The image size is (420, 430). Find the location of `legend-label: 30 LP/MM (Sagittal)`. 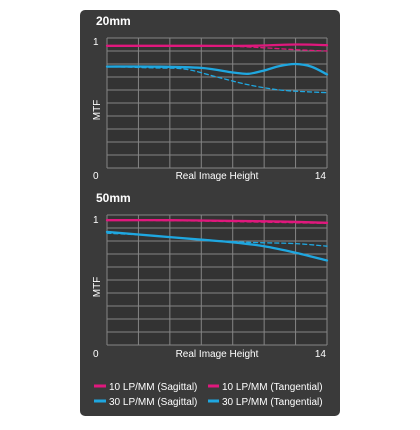

legend-label: 30 LP/MM (Sagittal) is located at coordinates (153, 402).